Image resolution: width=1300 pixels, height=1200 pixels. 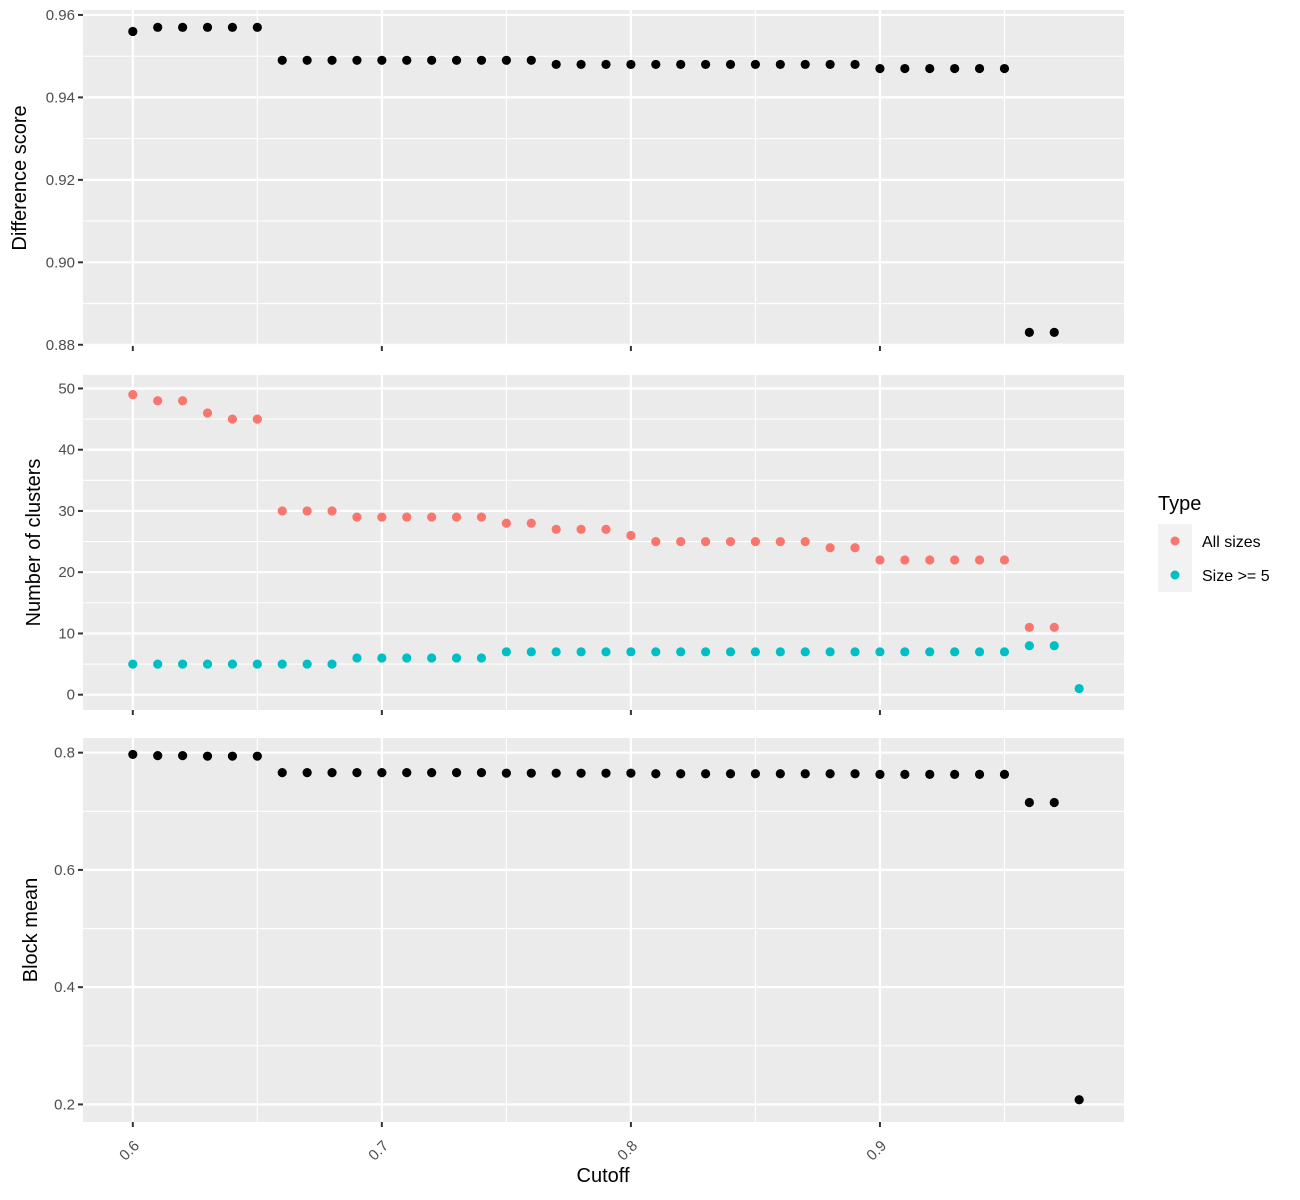 I want to click on y-axis-title-difference: Difference score, so click(x=20, y=177).